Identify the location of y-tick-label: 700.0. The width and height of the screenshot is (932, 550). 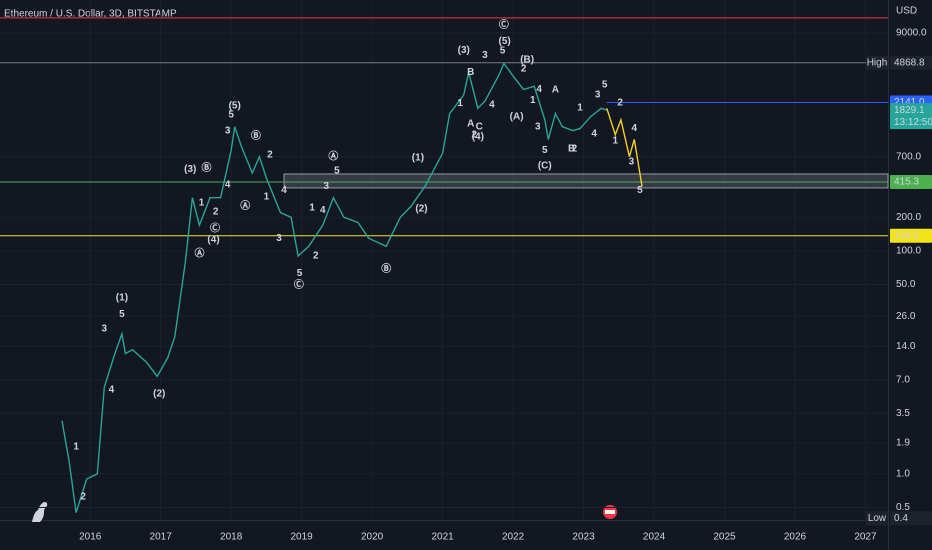
(908, 156).